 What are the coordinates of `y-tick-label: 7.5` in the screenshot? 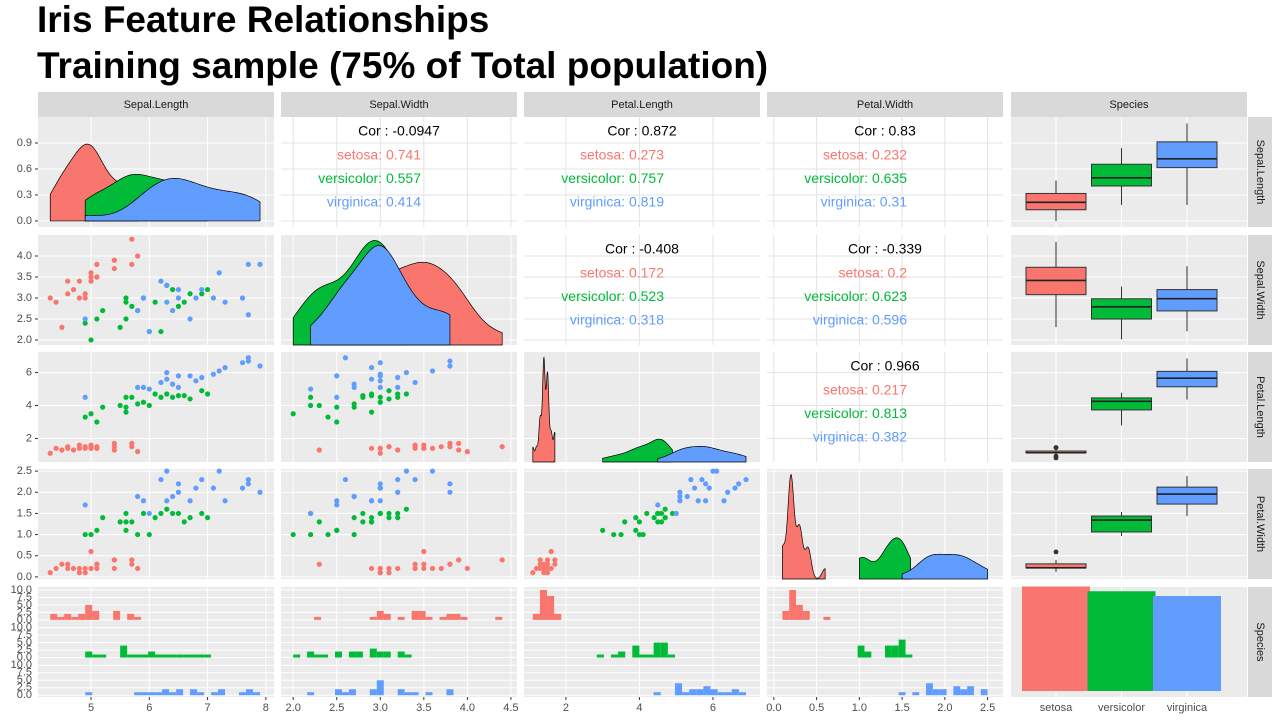 It's located at (24, 673).